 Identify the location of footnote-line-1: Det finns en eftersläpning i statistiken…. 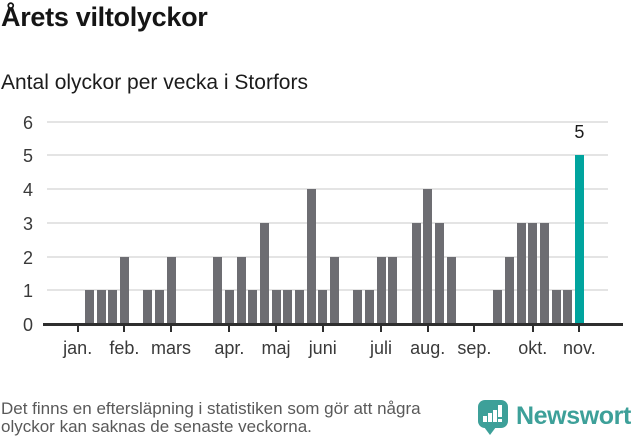
(211, 408).